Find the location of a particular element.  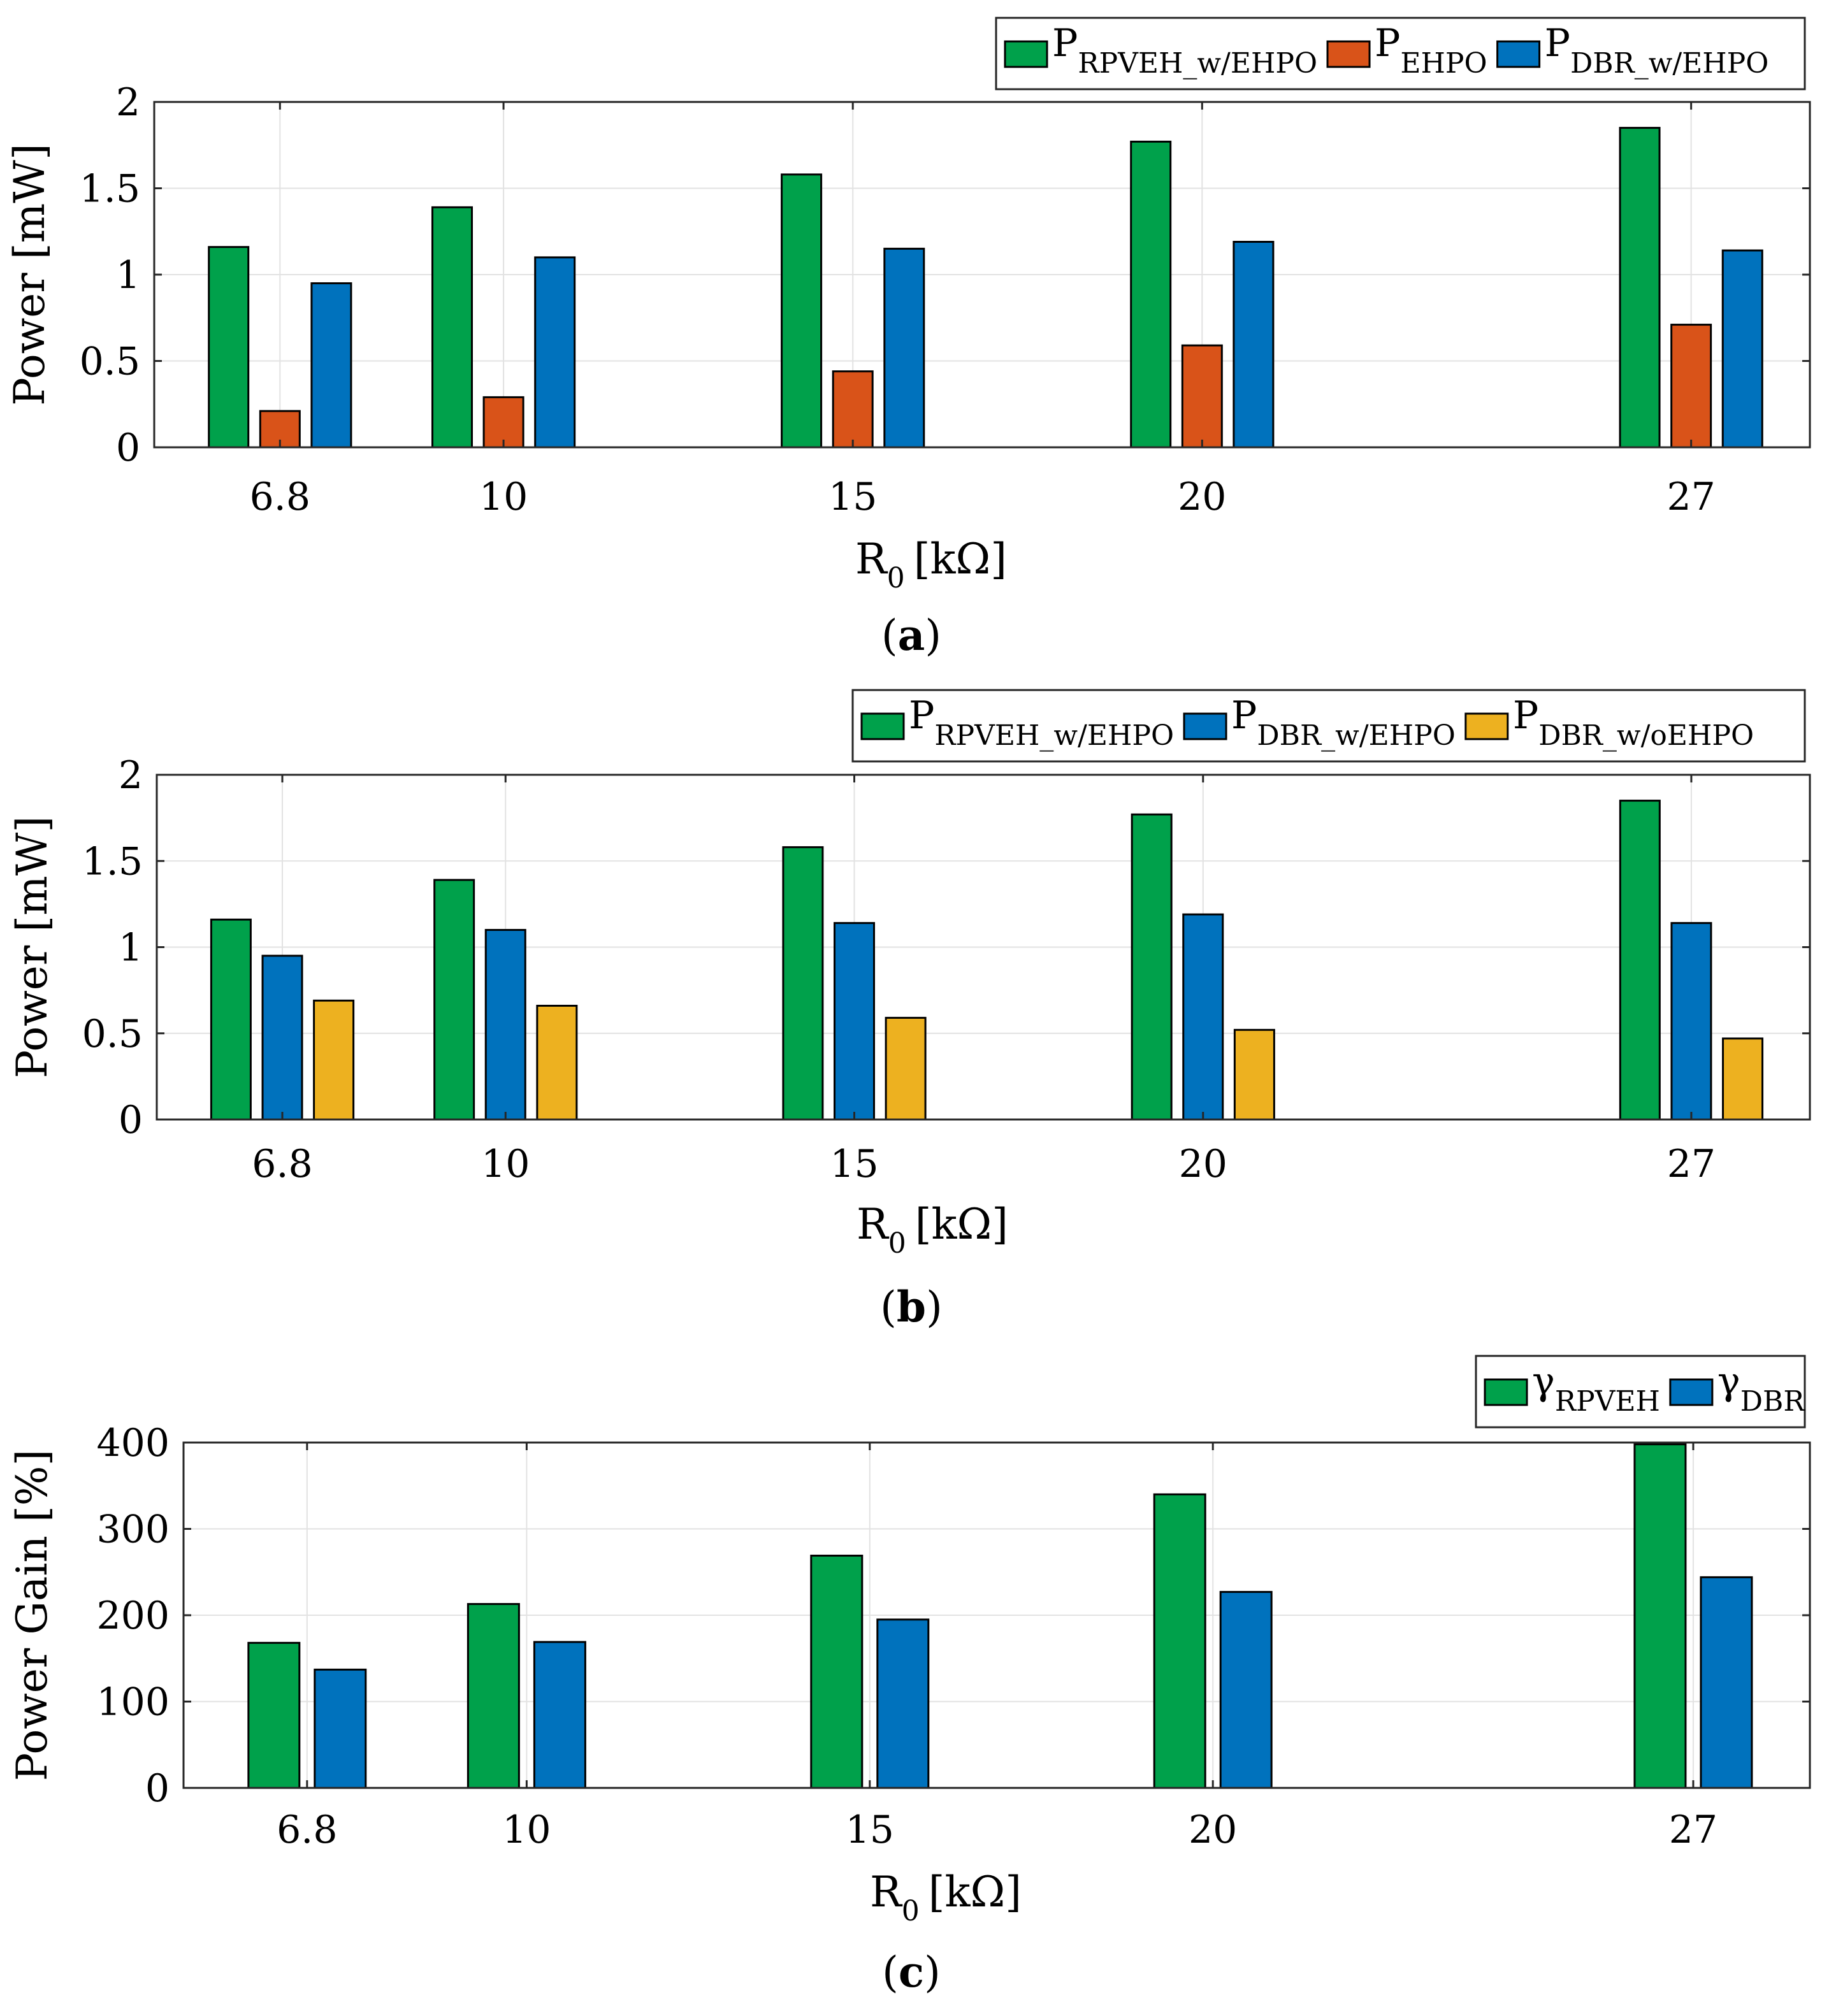

y-tick-label: 100 is located at coordinates (133, 1702).